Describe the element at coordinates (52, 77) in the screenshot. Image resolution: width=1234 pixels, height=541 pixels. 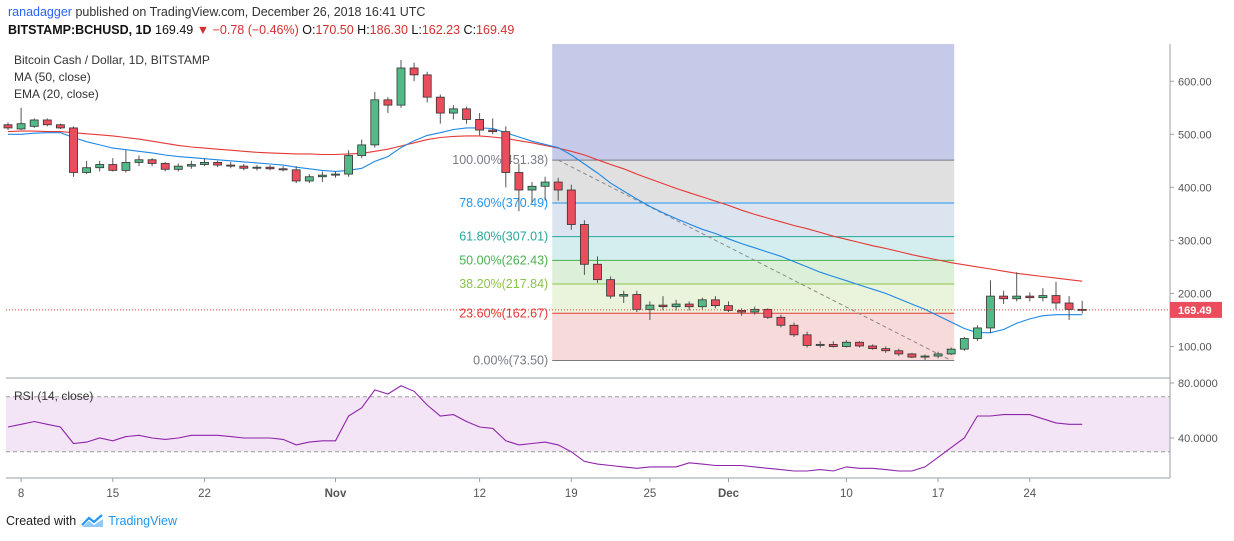
I see `legend-ma: MA (50, close)` at that location.